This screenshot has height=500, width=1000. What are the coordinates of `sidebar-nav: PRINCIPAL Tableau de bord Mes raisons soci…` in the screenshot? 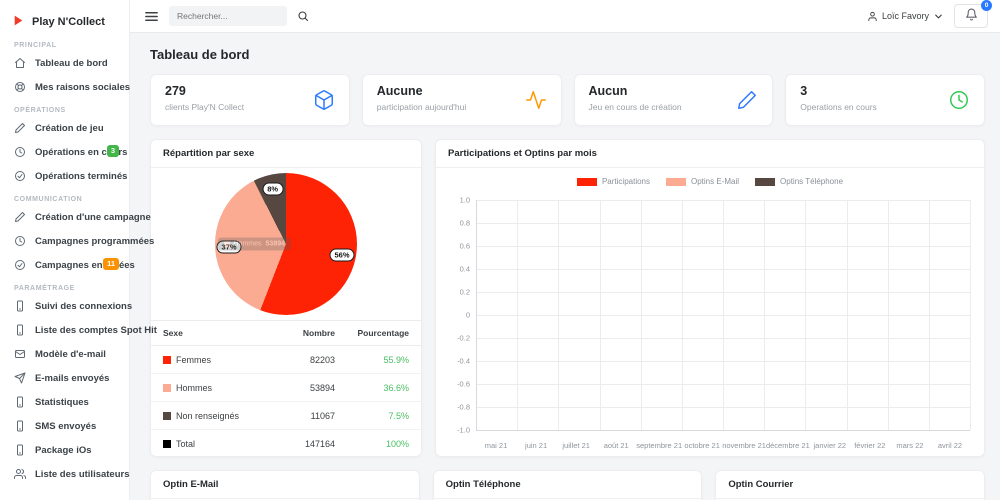 It's located at (84, 264).